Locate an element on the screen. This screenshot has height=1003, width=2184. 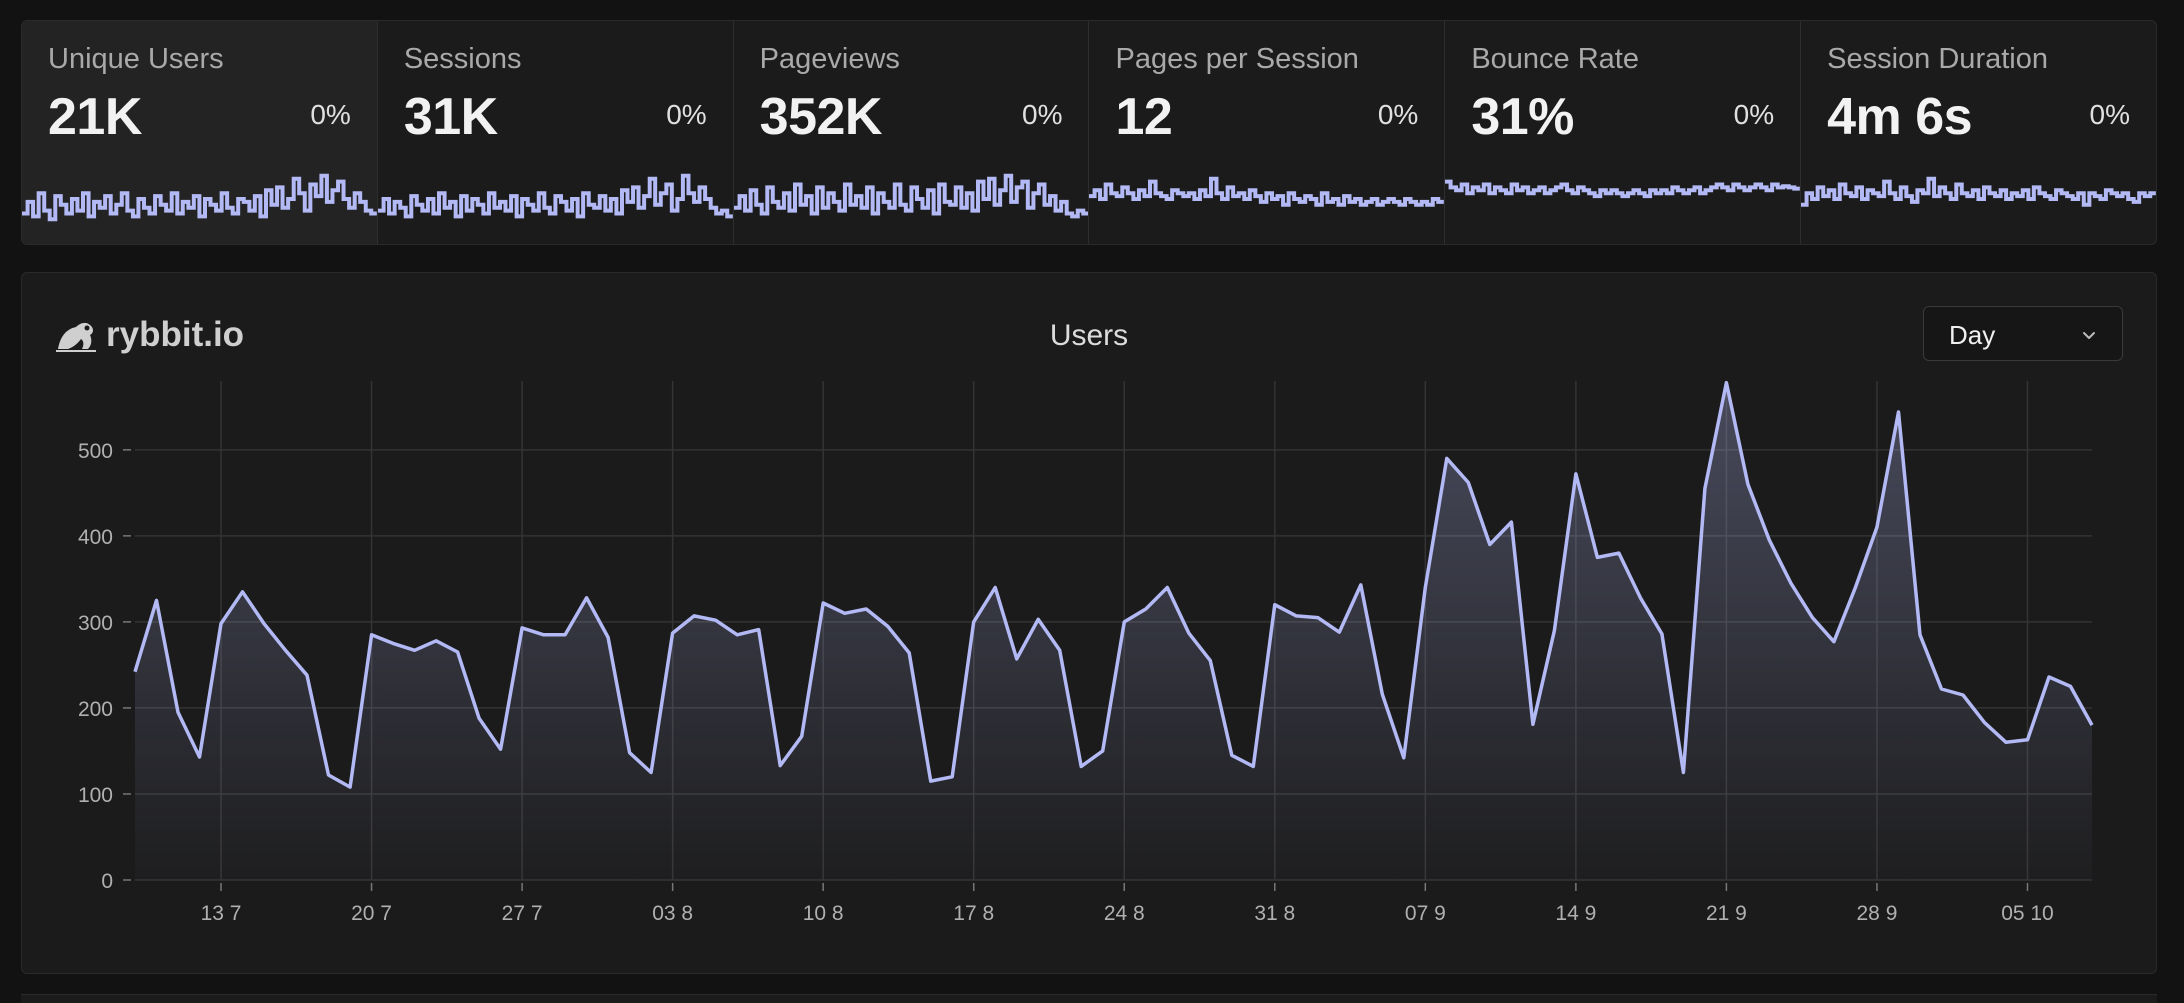
chart-title: Users is located at coordinates (1089, 335).